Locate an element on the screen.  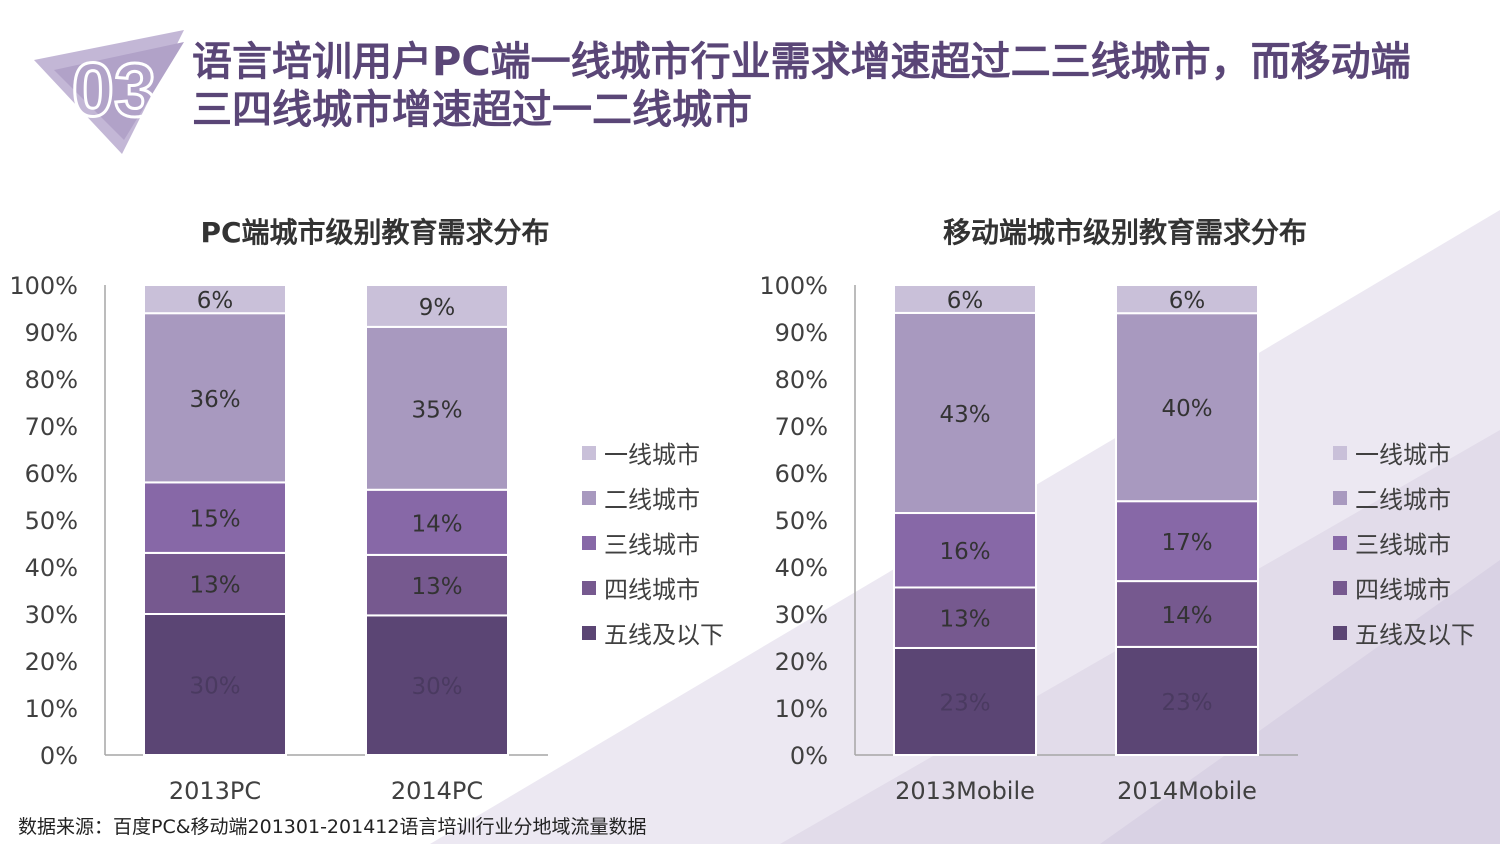
x-category-label: 2014PC is located at coordinates (437, 791).